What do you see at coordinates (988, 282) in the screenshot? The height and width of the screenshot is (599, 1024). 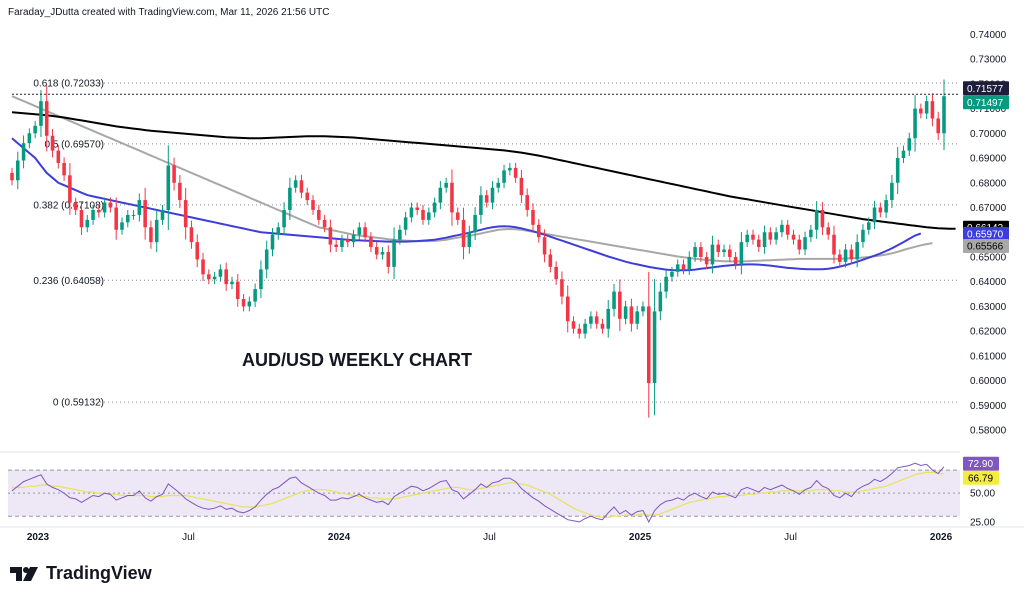 I see `price-tick-label: 0.64000` at bounding box center [988, 282].